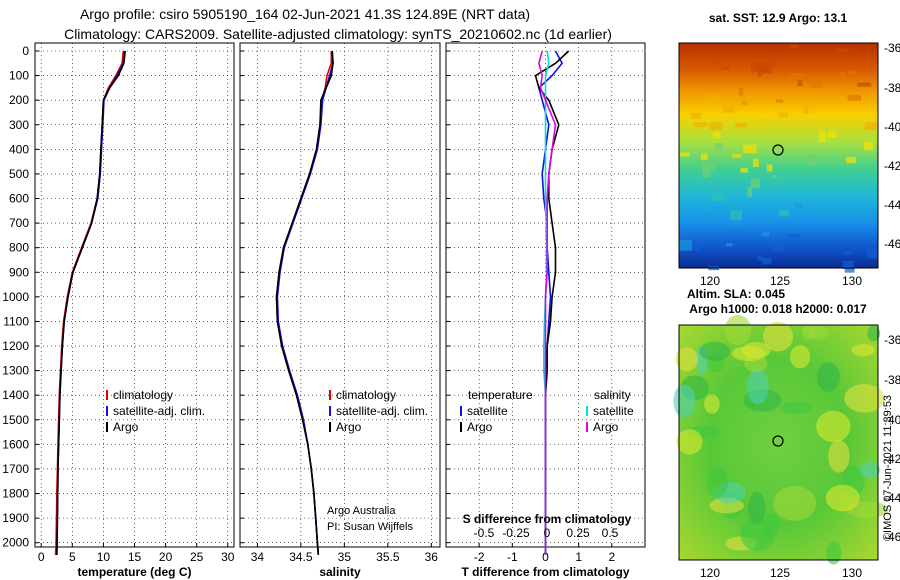 The width and height of the screenshot is (900, 580). What do you see at coordinates (852, 573) in the screenshot?
I see `sla-lon-tick: 130` at bounding box center [852, 573].